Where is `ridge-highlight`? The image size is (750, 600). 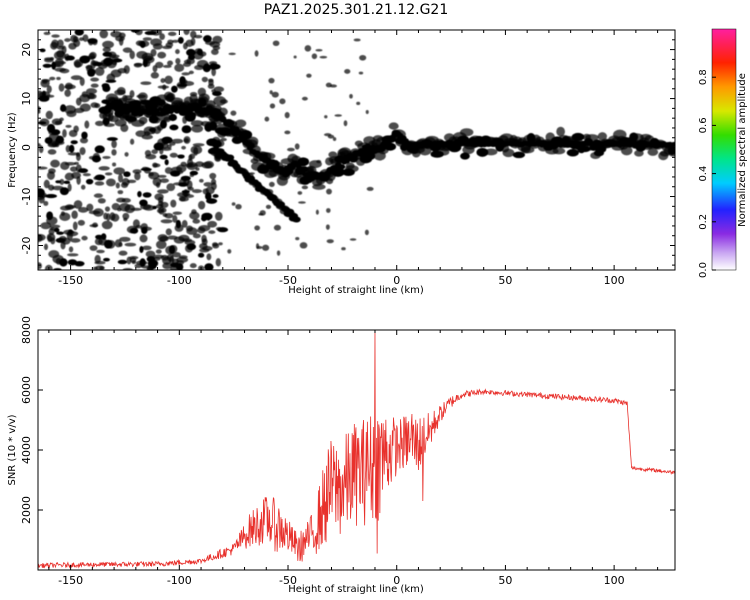
ridge-highlight is located at coordinates (490, 143).